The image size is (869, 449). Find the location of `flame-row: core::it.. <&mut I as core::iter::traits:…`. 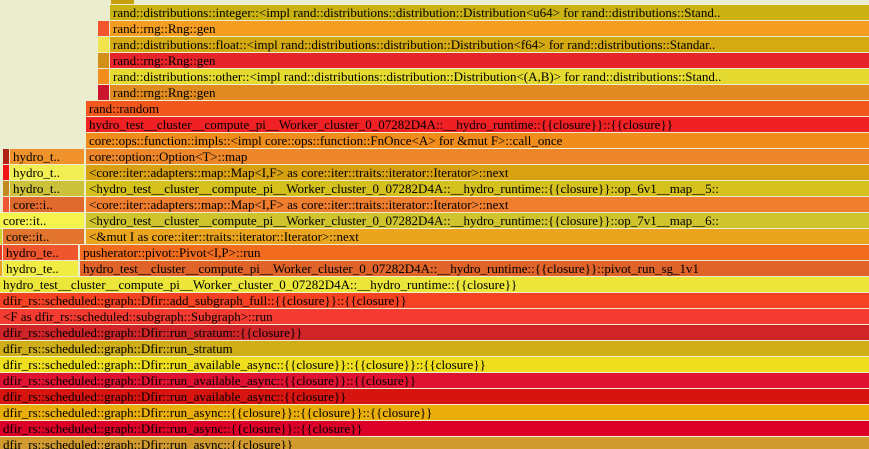

flame-row: core::it.. <&mut I as core::iter::traits:… is located at coordinates (434, 236).